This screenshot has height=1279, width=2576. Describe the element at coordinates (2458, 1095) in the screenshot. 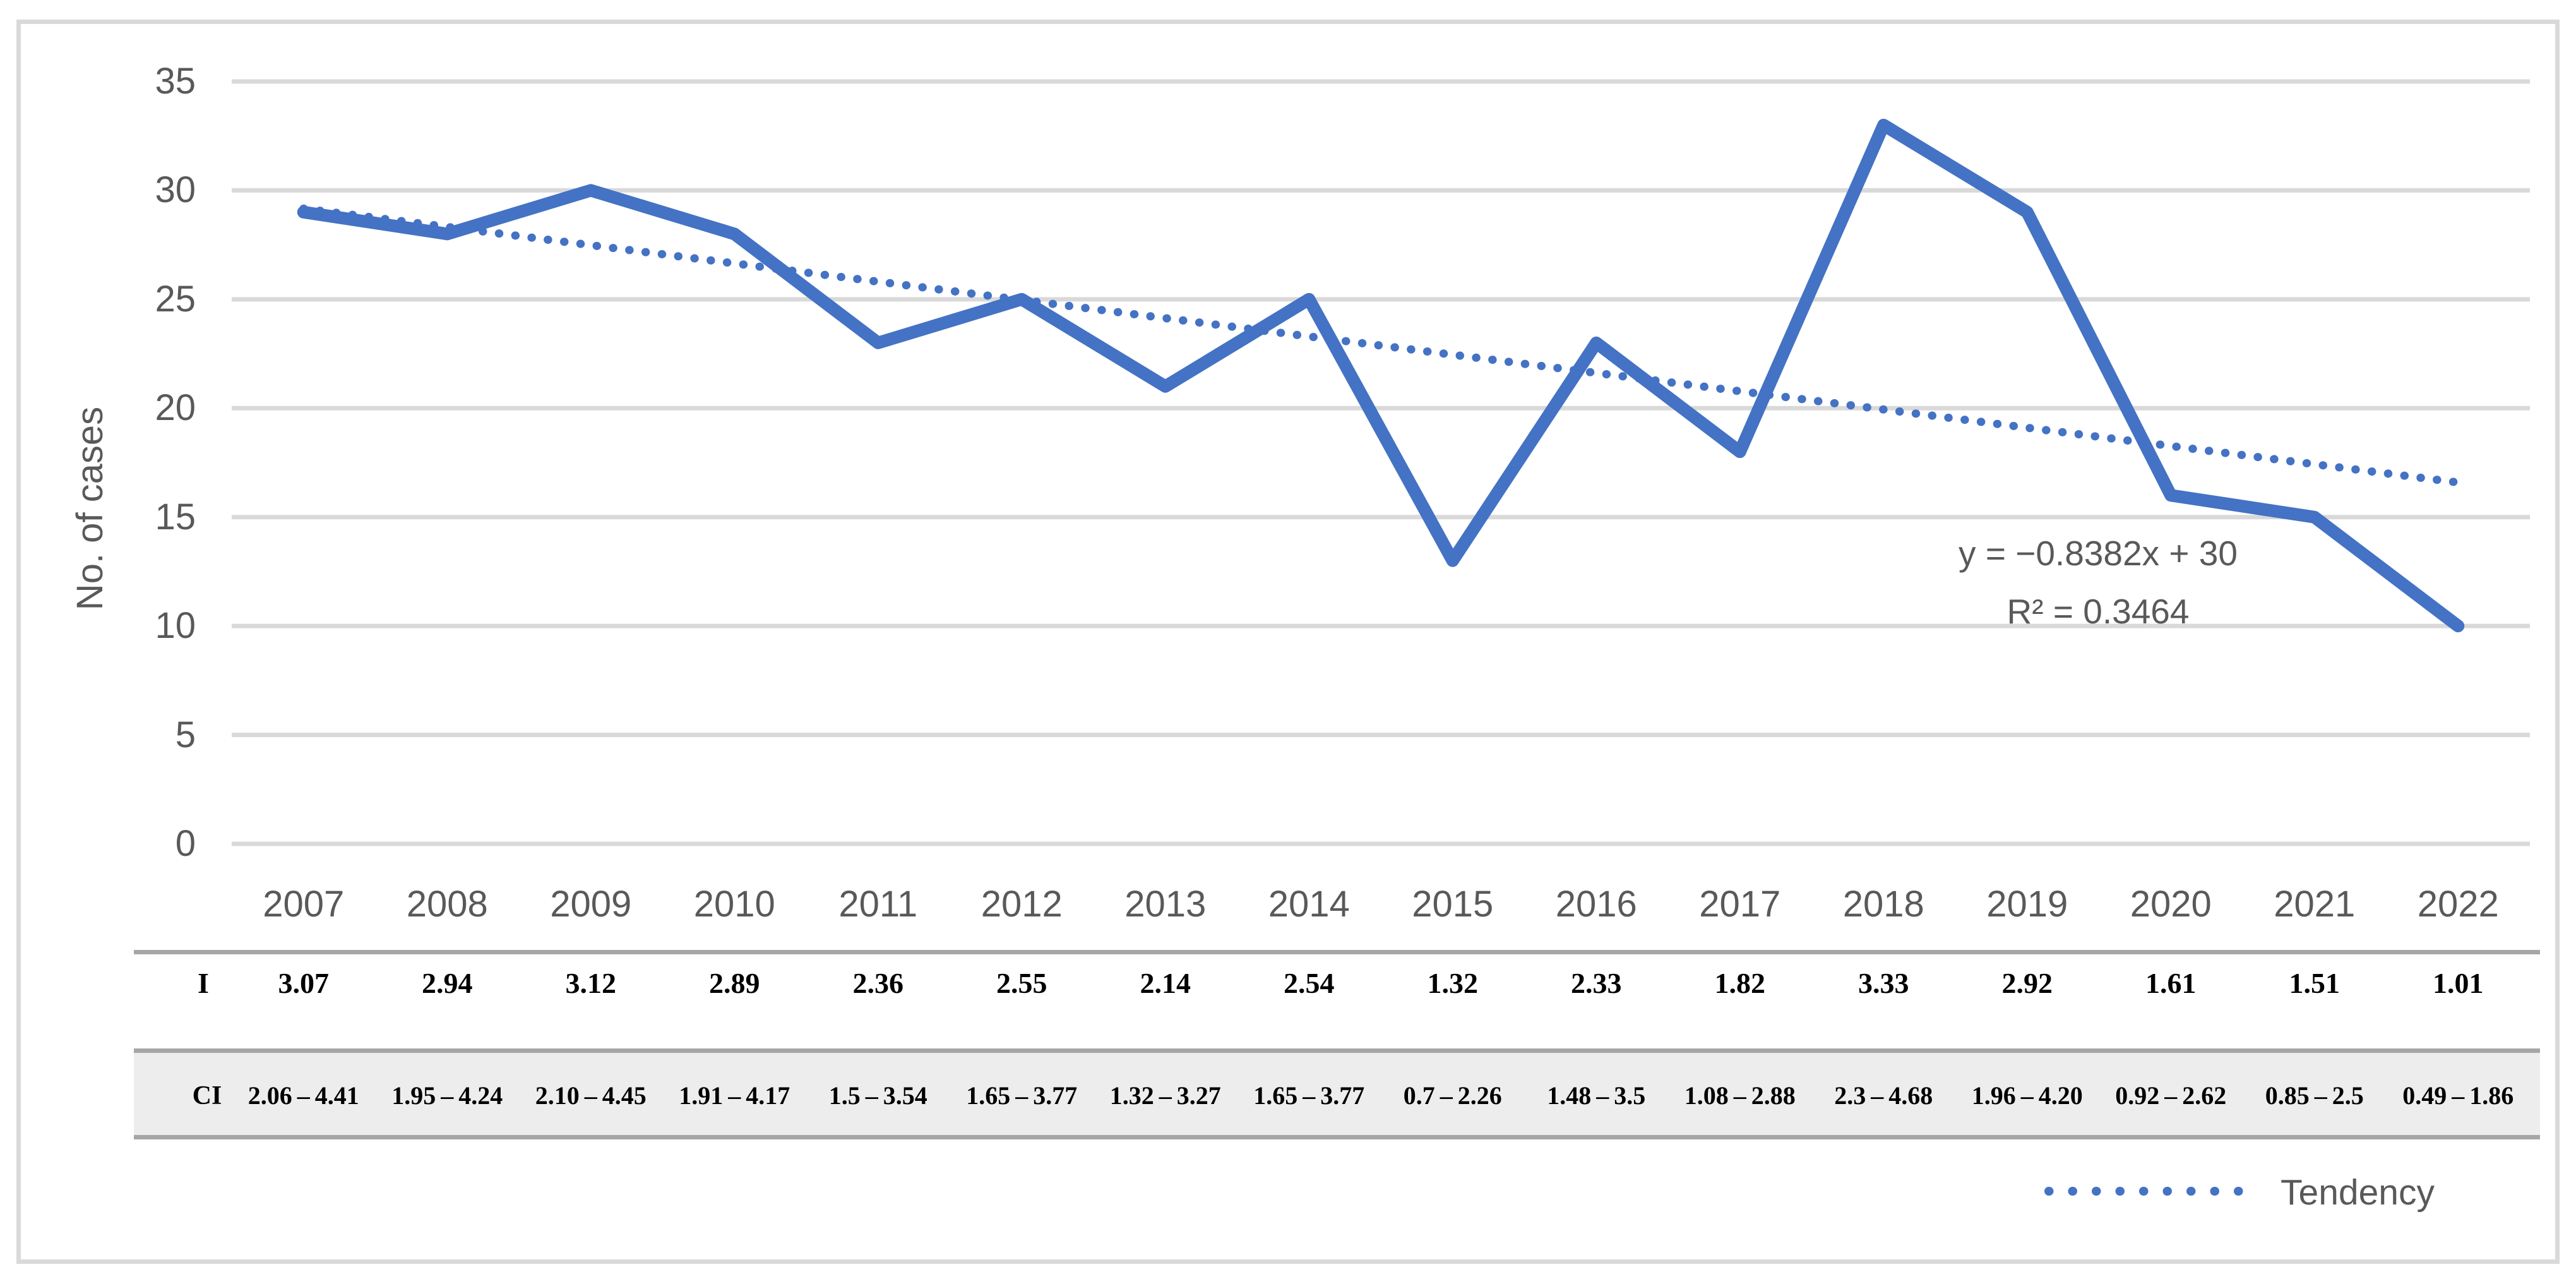

I see `ci-value-cell: 0.49 – 1.86` at that location.